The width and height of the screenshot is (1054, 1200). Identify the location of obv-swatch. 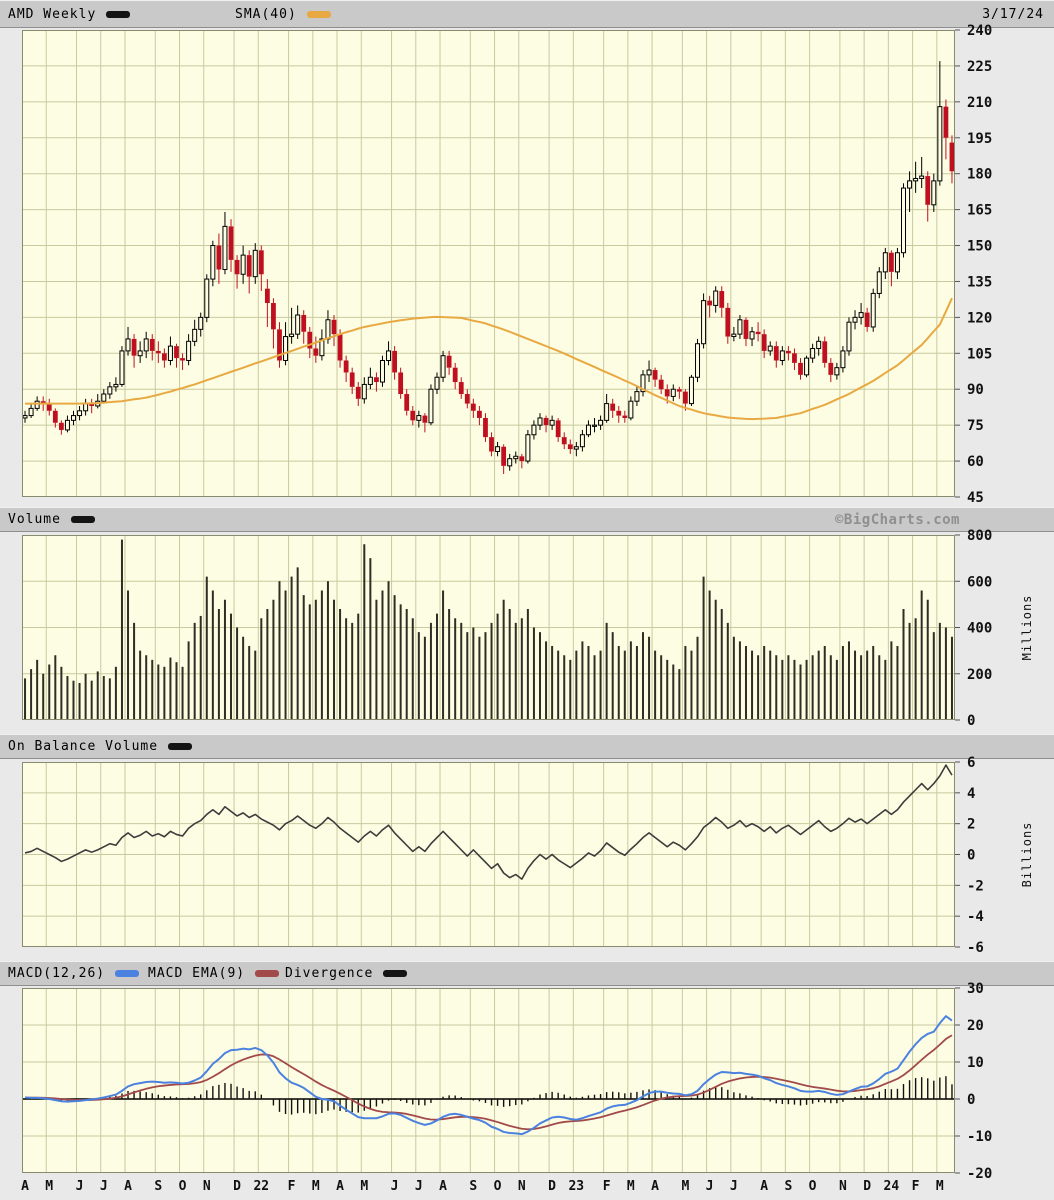
(180, 746).